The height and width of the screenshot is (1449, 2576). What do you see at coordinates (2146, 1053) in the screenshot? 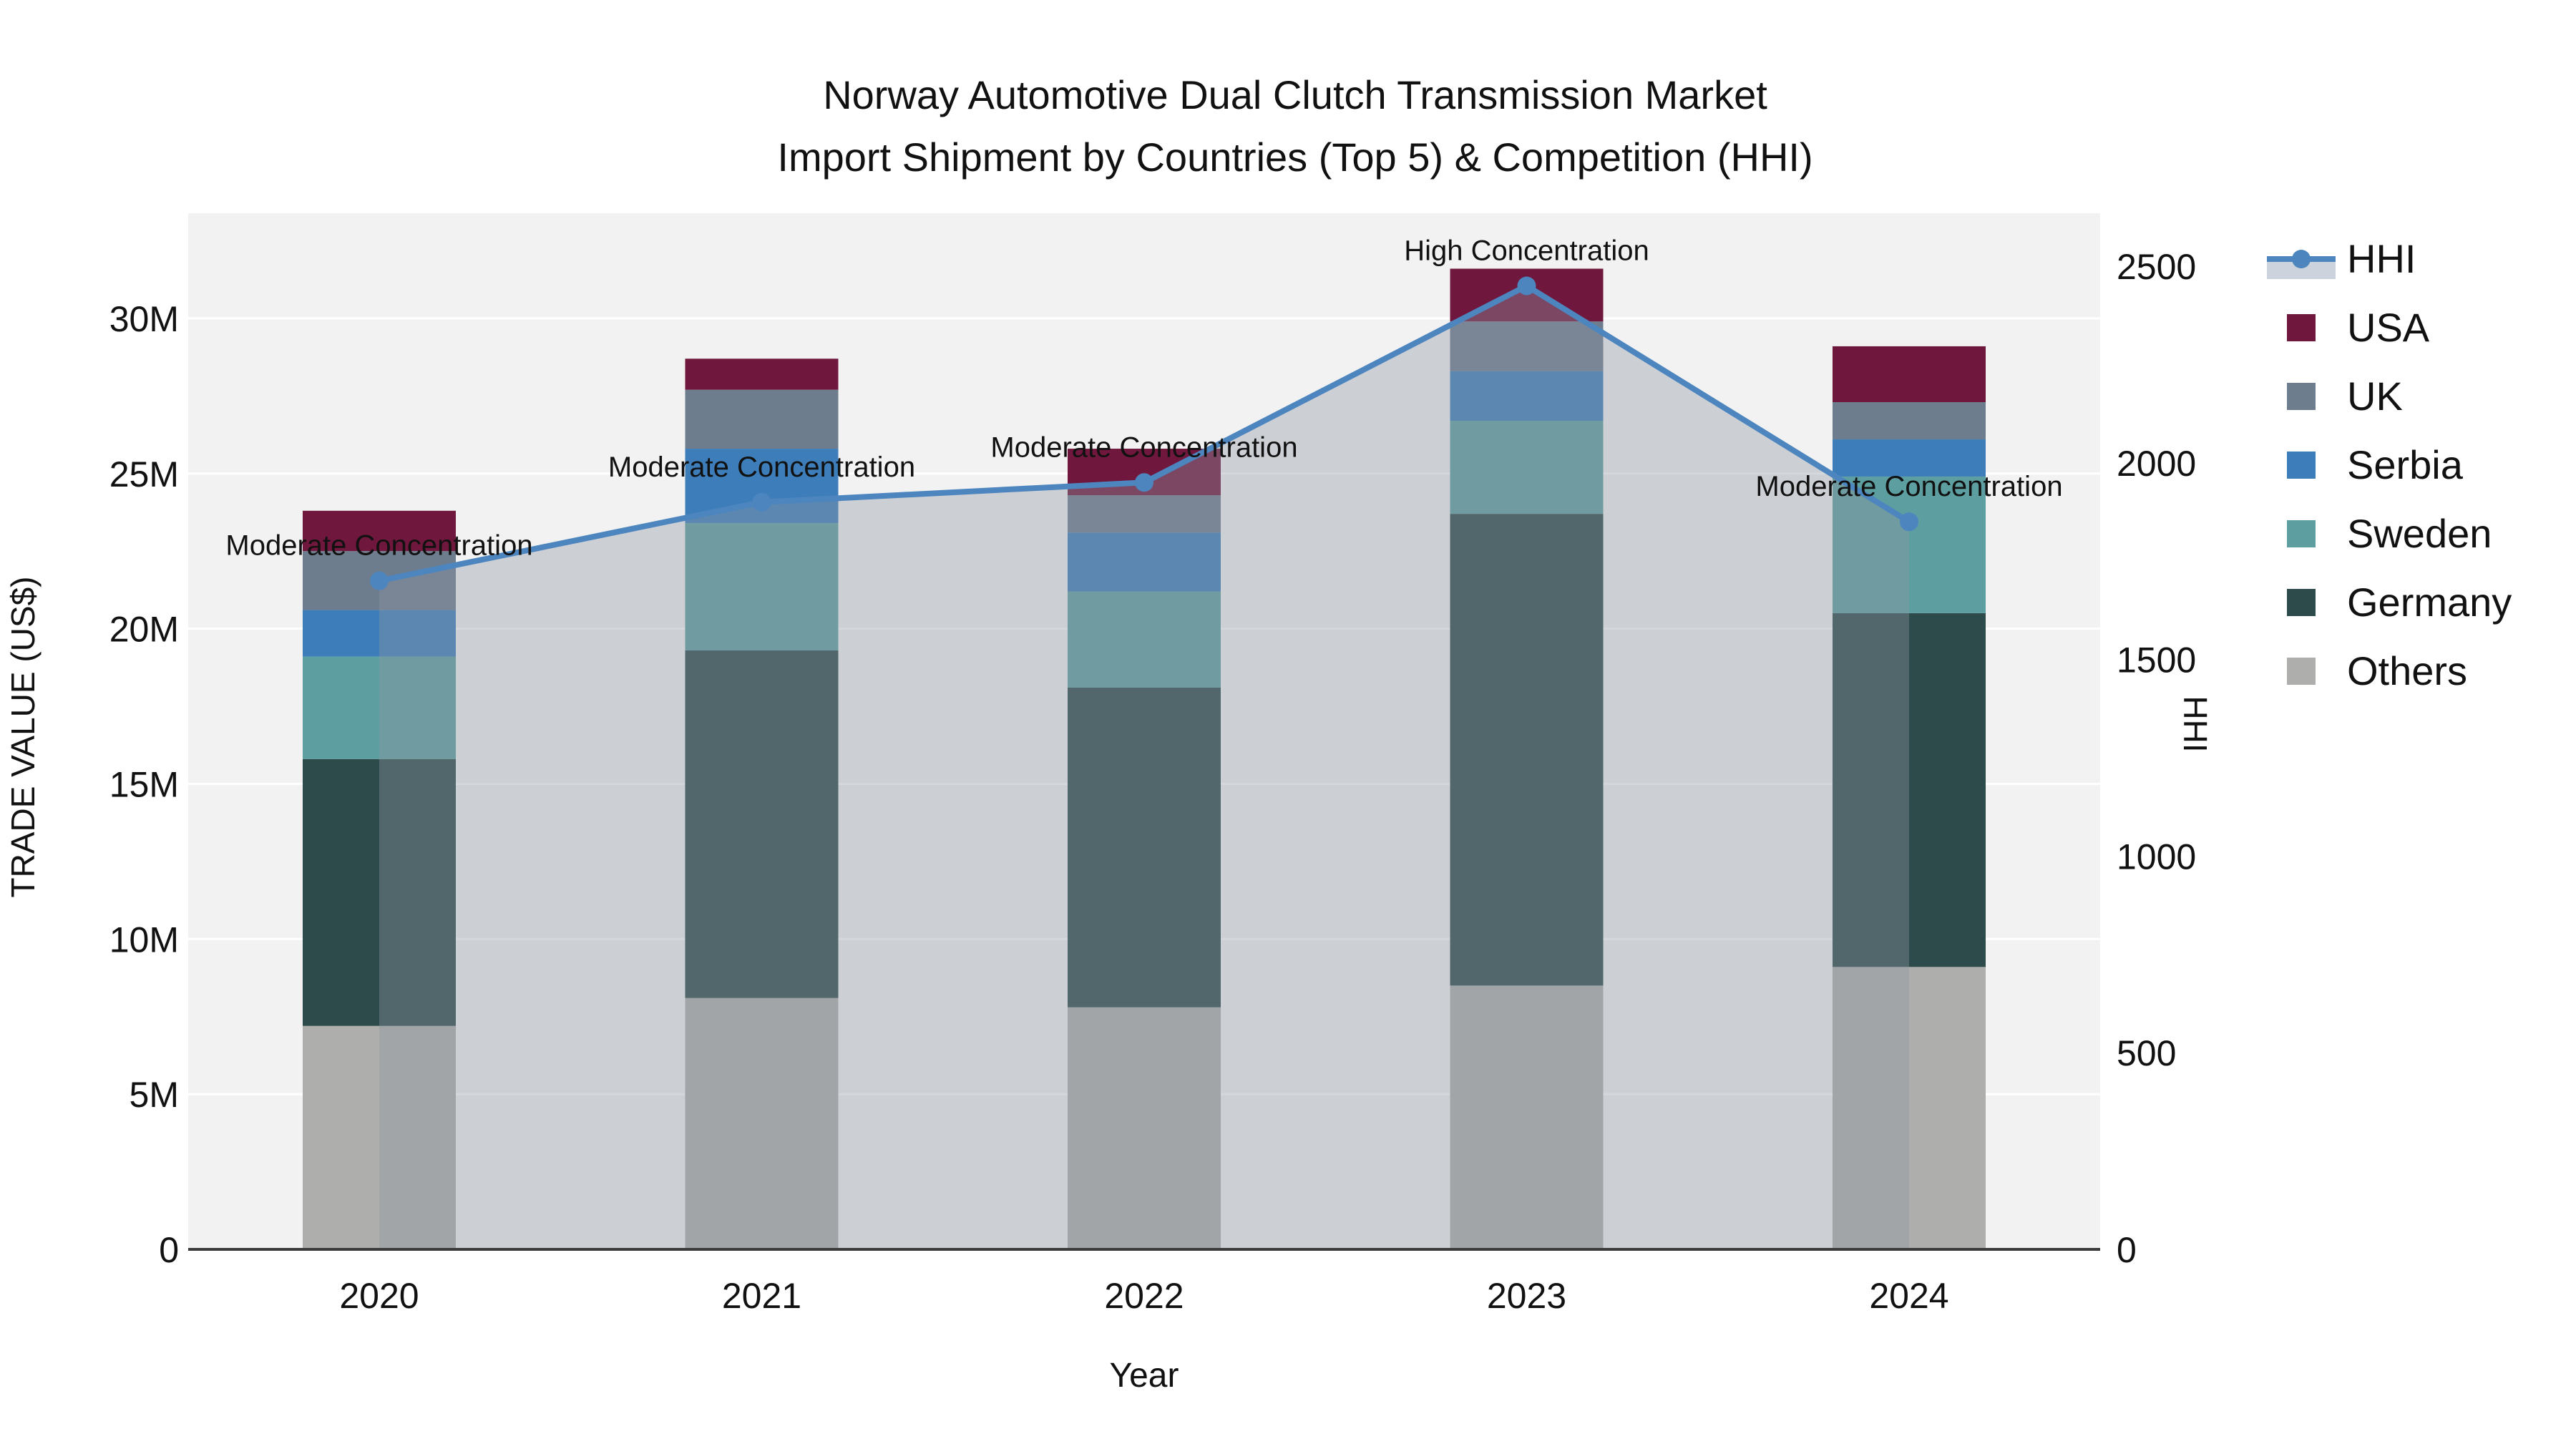
I see `y-right-tick-500: 500` at bounding box center [2146, 1053].